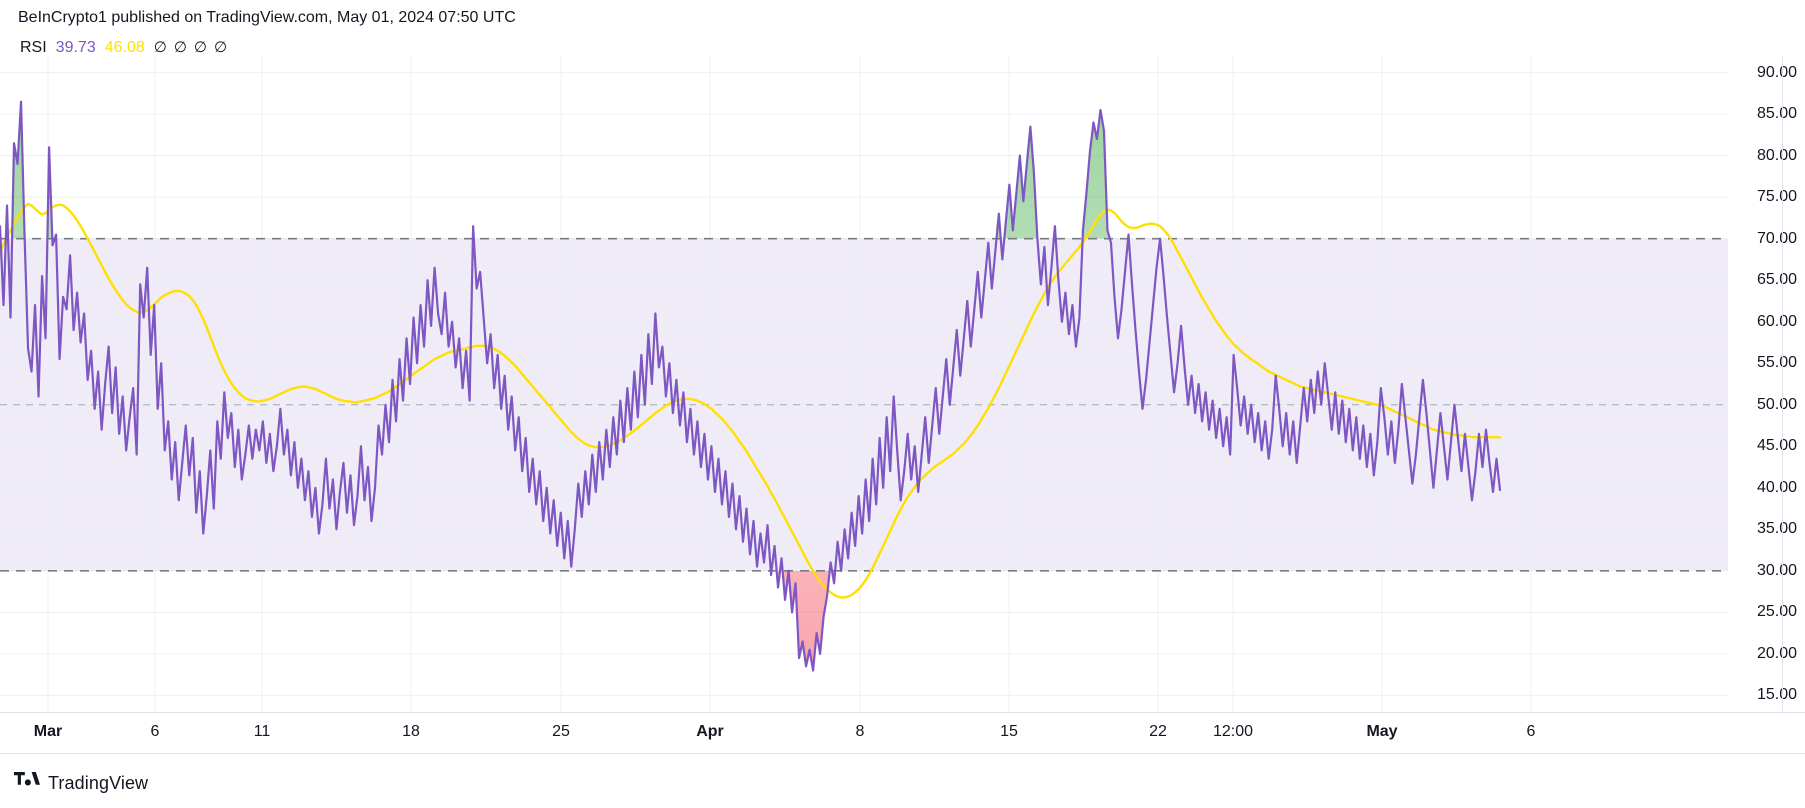  What do you see at coordinates (1776, 570) in the screenshot?
I see `price-axis-label: 30.00` at bounding box center [1776, 570].